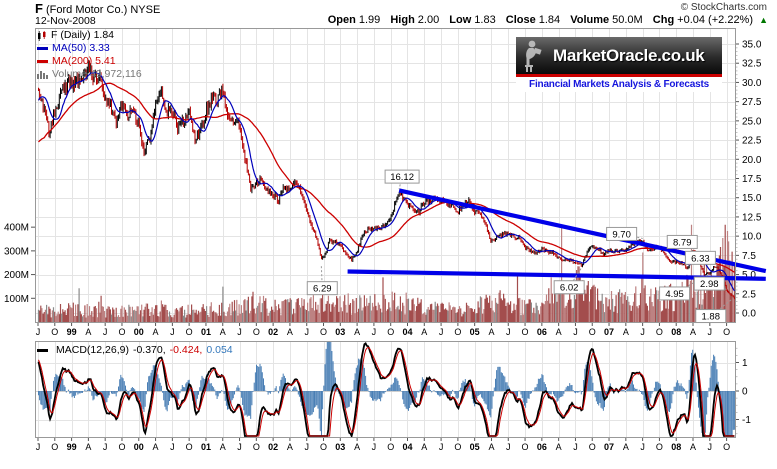 The height and width of the screenshot is (469, 777). Describe the element at coordinates (341, 20) in the screenshot. I see `open-label: Open` at that location.